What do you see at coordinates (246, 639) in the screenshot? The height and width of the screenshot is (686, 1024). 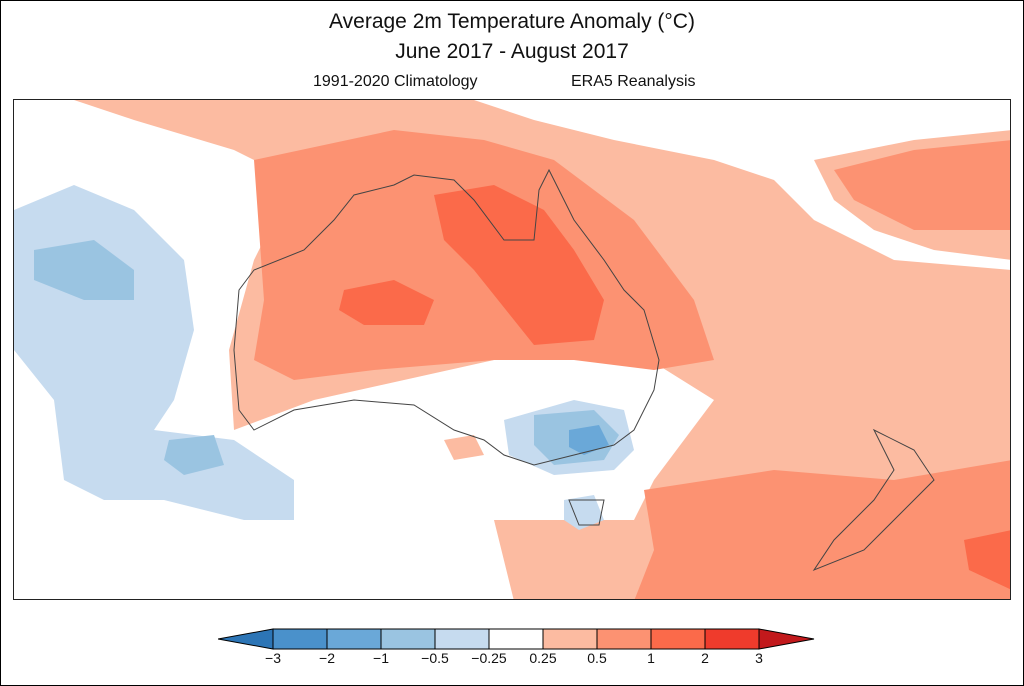 I see `colorbar-min-arrow` at bounding box center [246, 639].